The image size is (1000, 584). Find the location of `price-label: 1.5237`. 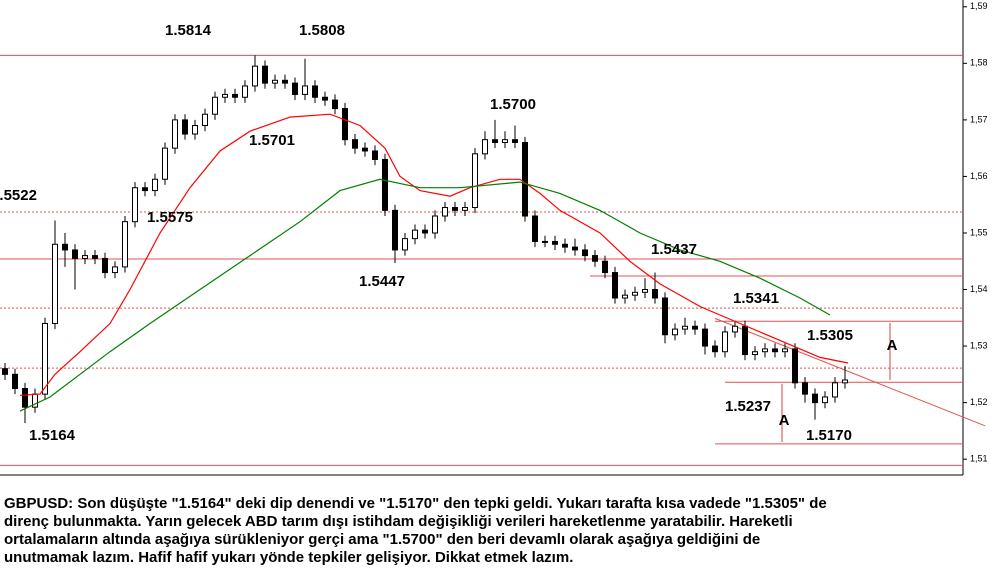

price-label: 1.5237 is located at coordinates (748, 406).